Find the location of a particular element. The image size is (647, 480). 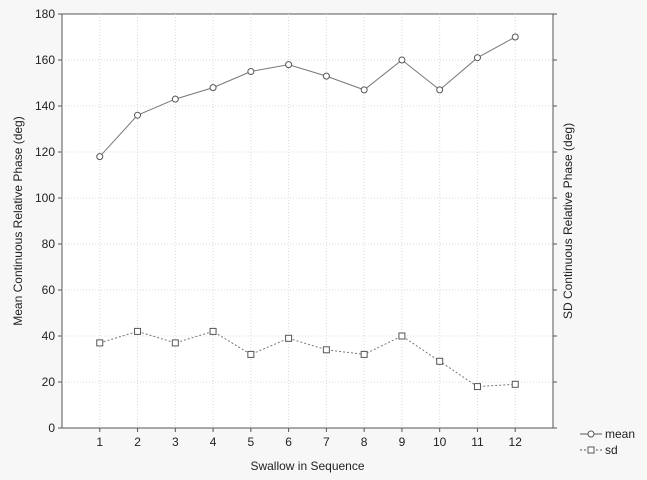

x-axis-label: Swallow in Sequence is located at coordinates (307, 466).